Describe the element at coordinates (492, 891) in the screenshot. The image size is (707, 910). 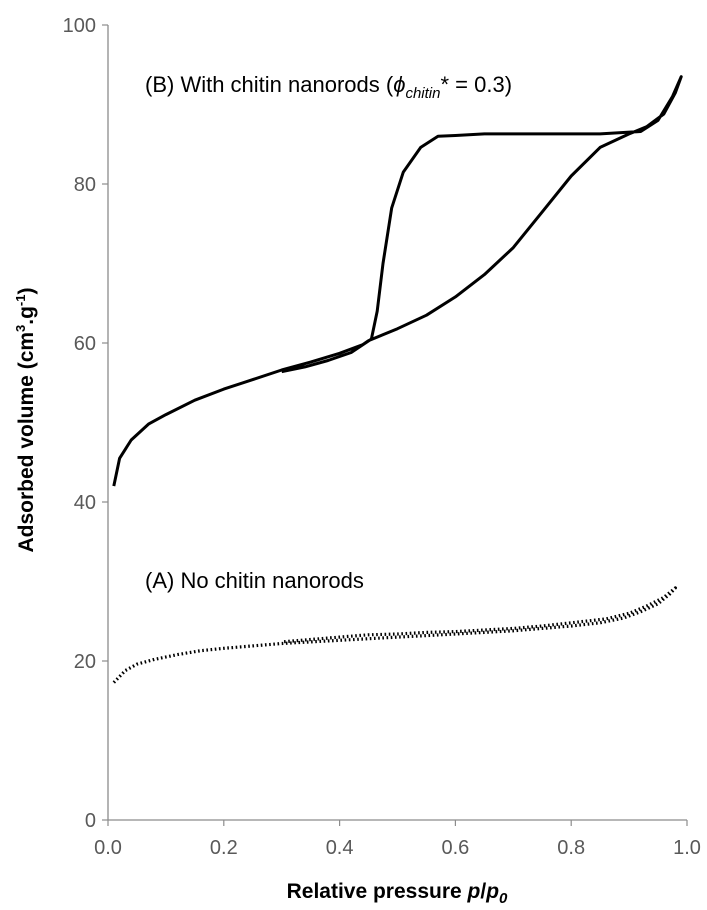
I see `x-axis-title-symbol-2: p` at that location.